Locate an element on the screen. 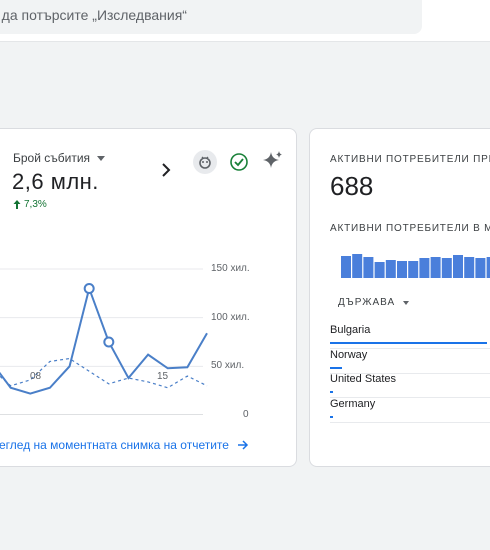  dimension-label: ДЪРЖАВА is located at coordinates (367, 302).